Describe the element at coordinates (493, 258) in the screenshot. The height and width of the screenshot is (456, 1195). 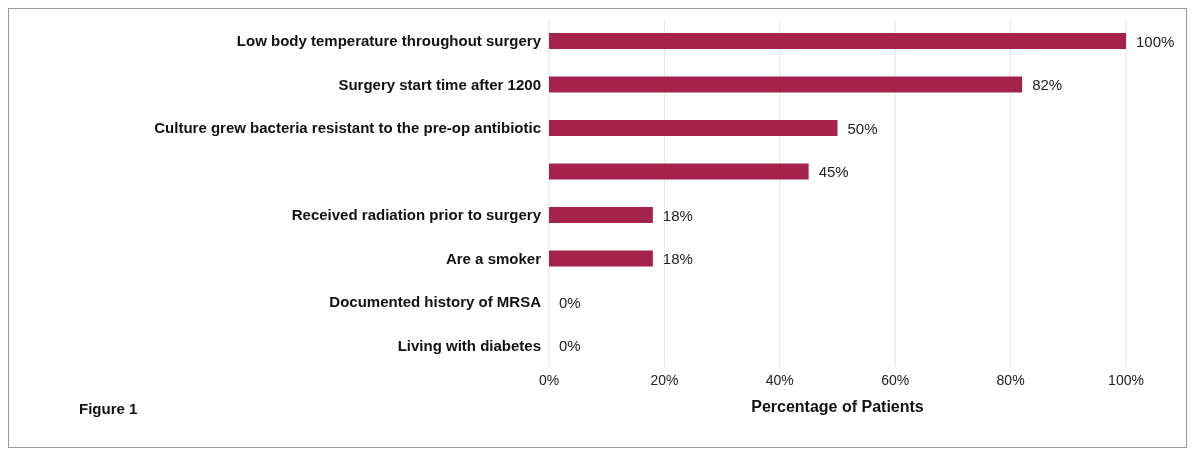
I see `y-tick-label: Are a smoker` at that location.